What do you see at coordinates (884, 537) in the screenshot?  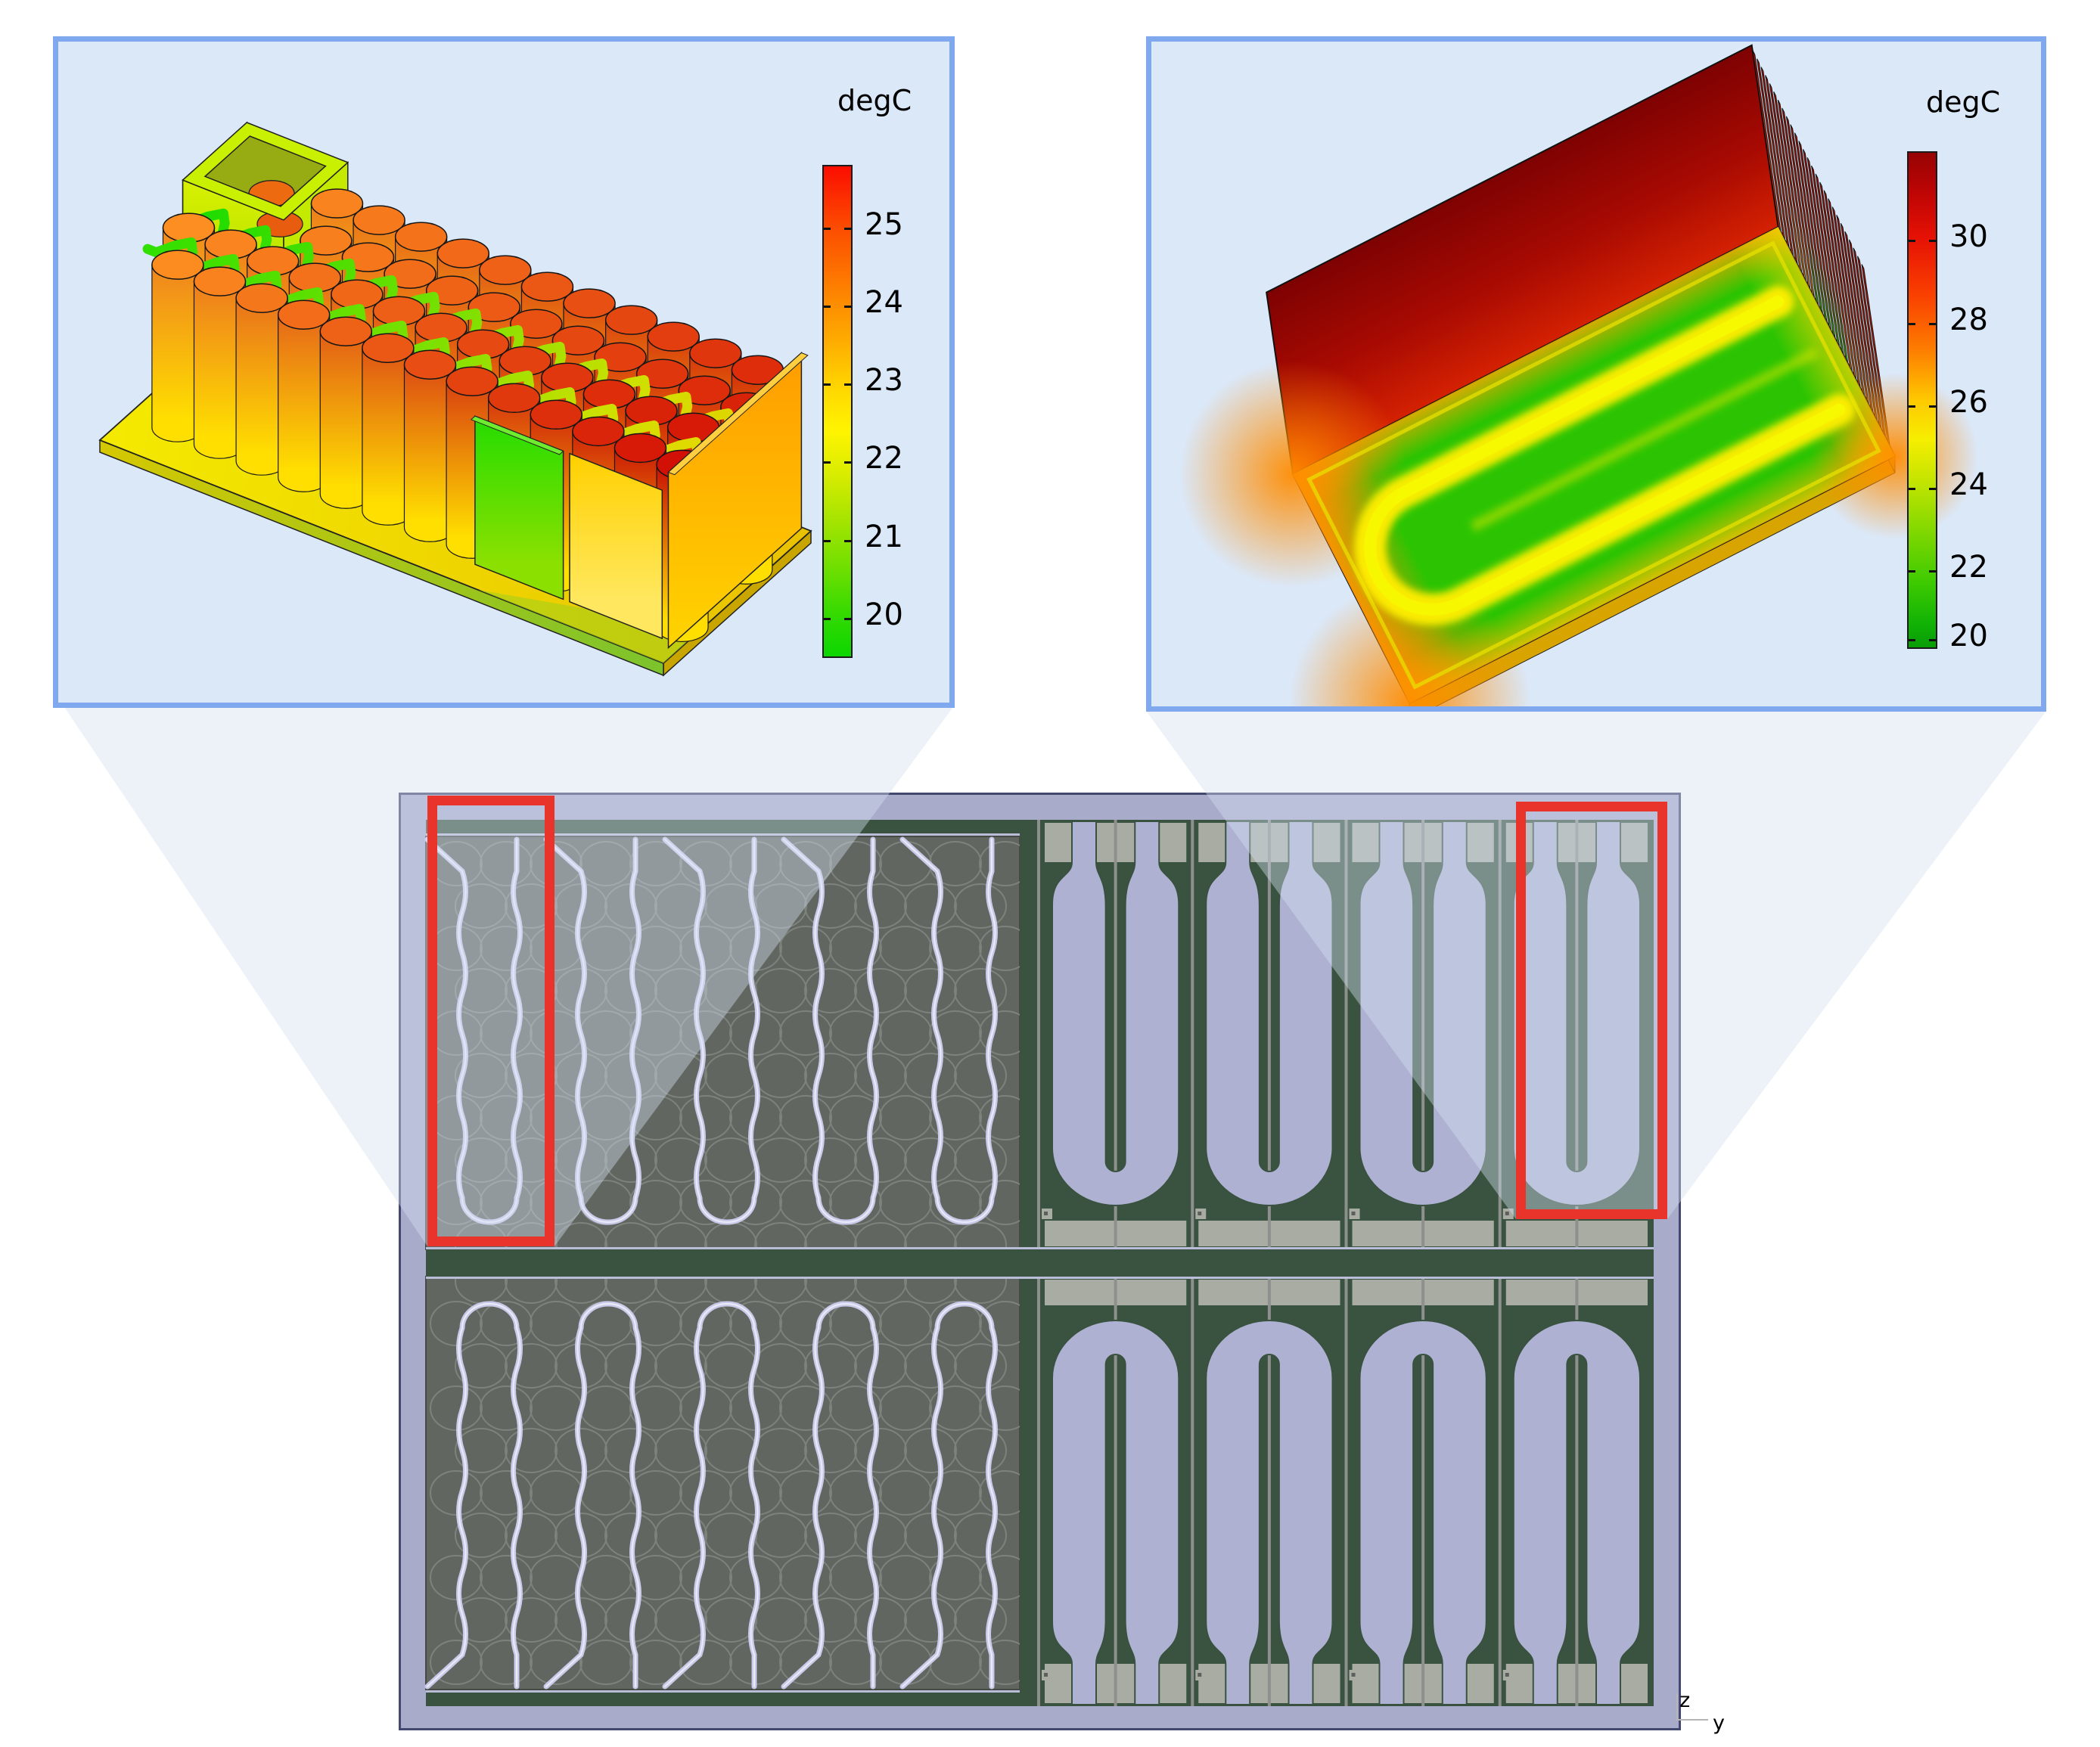 I see `legend-tick-label: 21` at bounding box center [884, 537].